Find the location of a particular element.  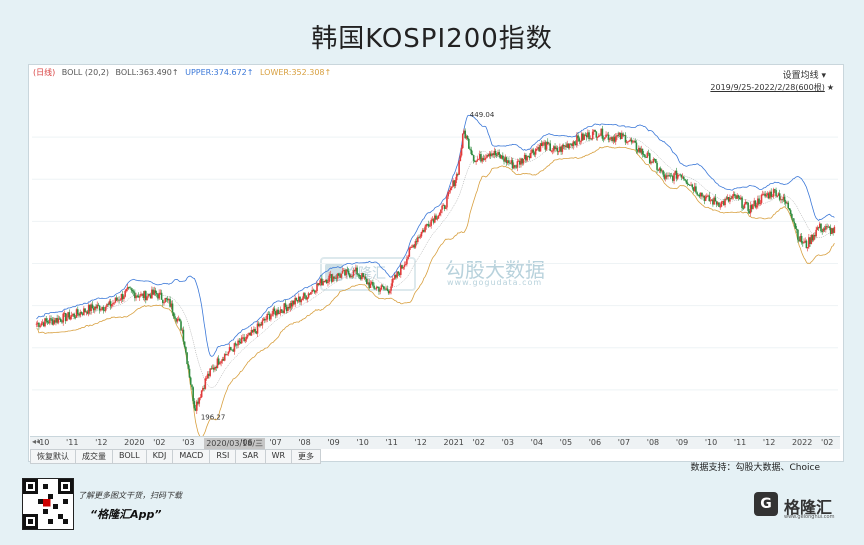

tab-wr: WR is located at coordinates (278, 456).